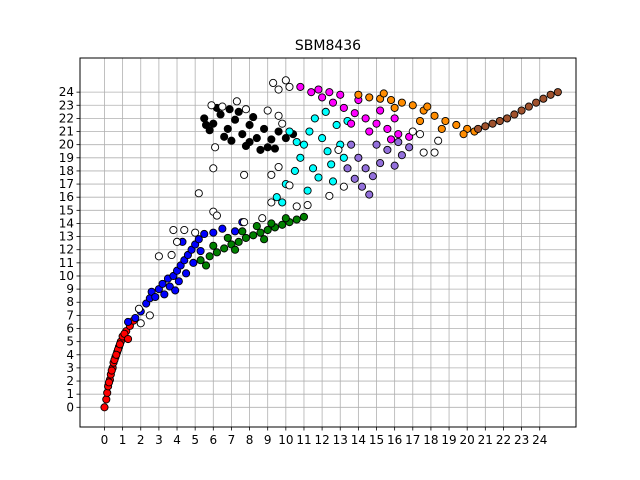  What do you see at coordinates (70, 368) in the screenshot?
I see `y-tick-label: 3` at bounding box center [70, 368].